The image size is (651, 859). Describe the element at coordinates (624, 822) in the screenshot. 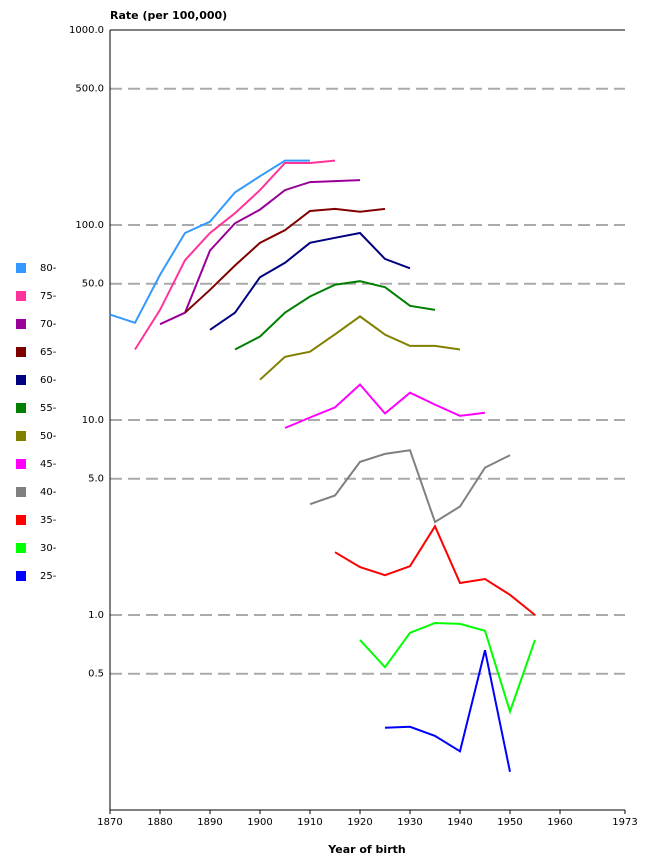

I see `x-tick-label: 1973` at that location.